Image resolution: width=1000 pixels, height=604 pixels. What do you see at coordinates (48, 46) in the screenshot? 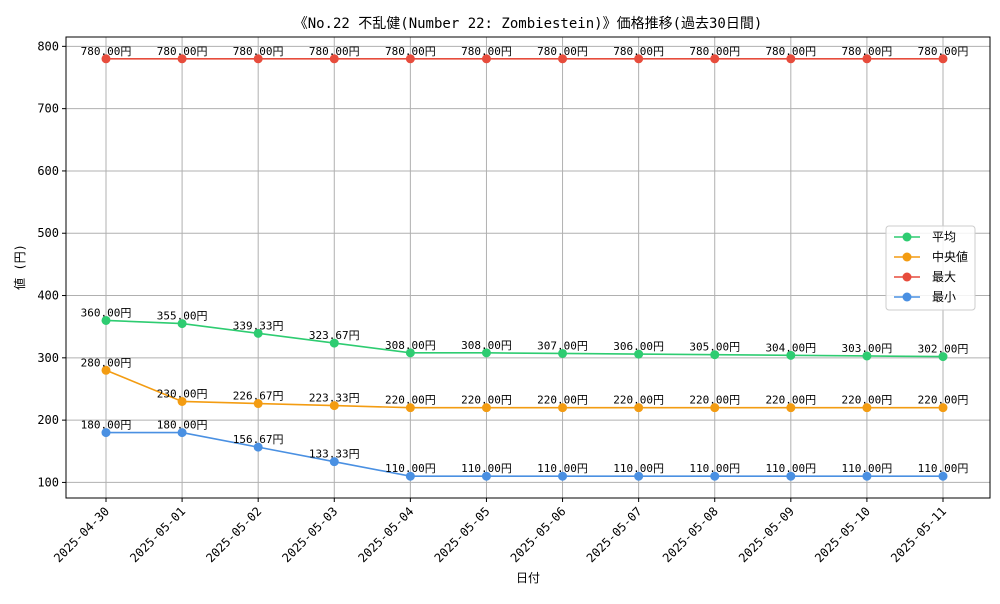
I see `y-tick-label: 800` at bounding box center [48, 46].